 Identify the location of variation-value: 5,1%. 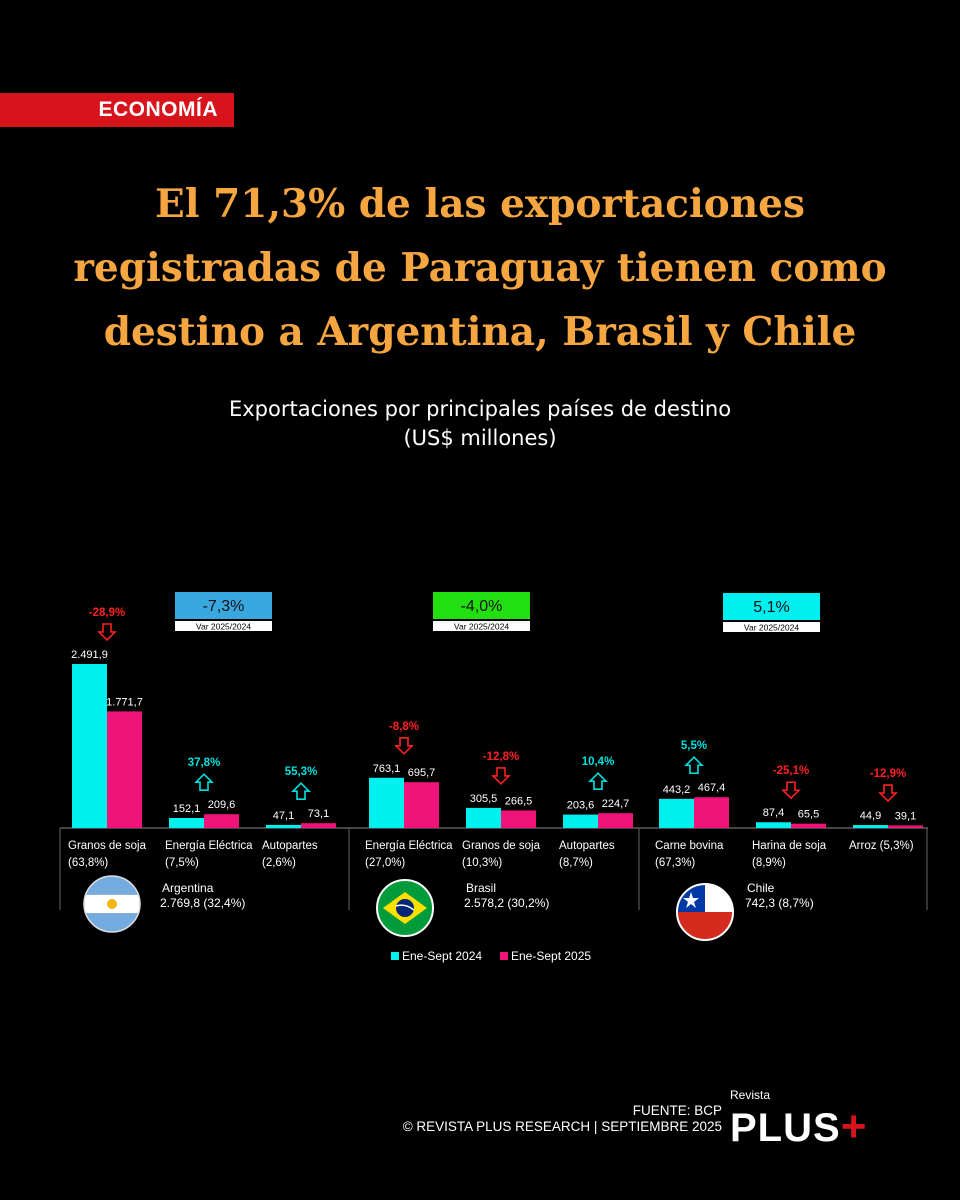
(771, 607).